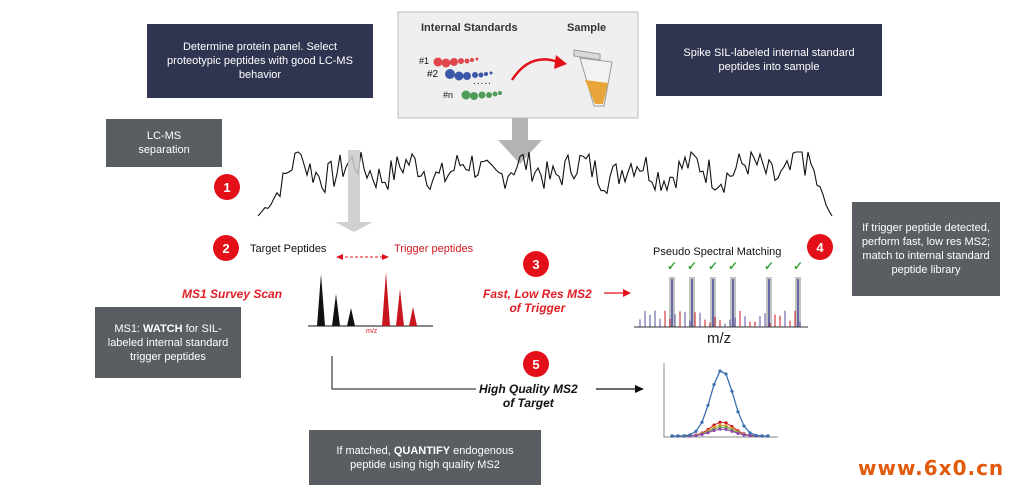 This screenshot has height=491, width=1034. I want to click on ms1-peaks, so click(367, 299).